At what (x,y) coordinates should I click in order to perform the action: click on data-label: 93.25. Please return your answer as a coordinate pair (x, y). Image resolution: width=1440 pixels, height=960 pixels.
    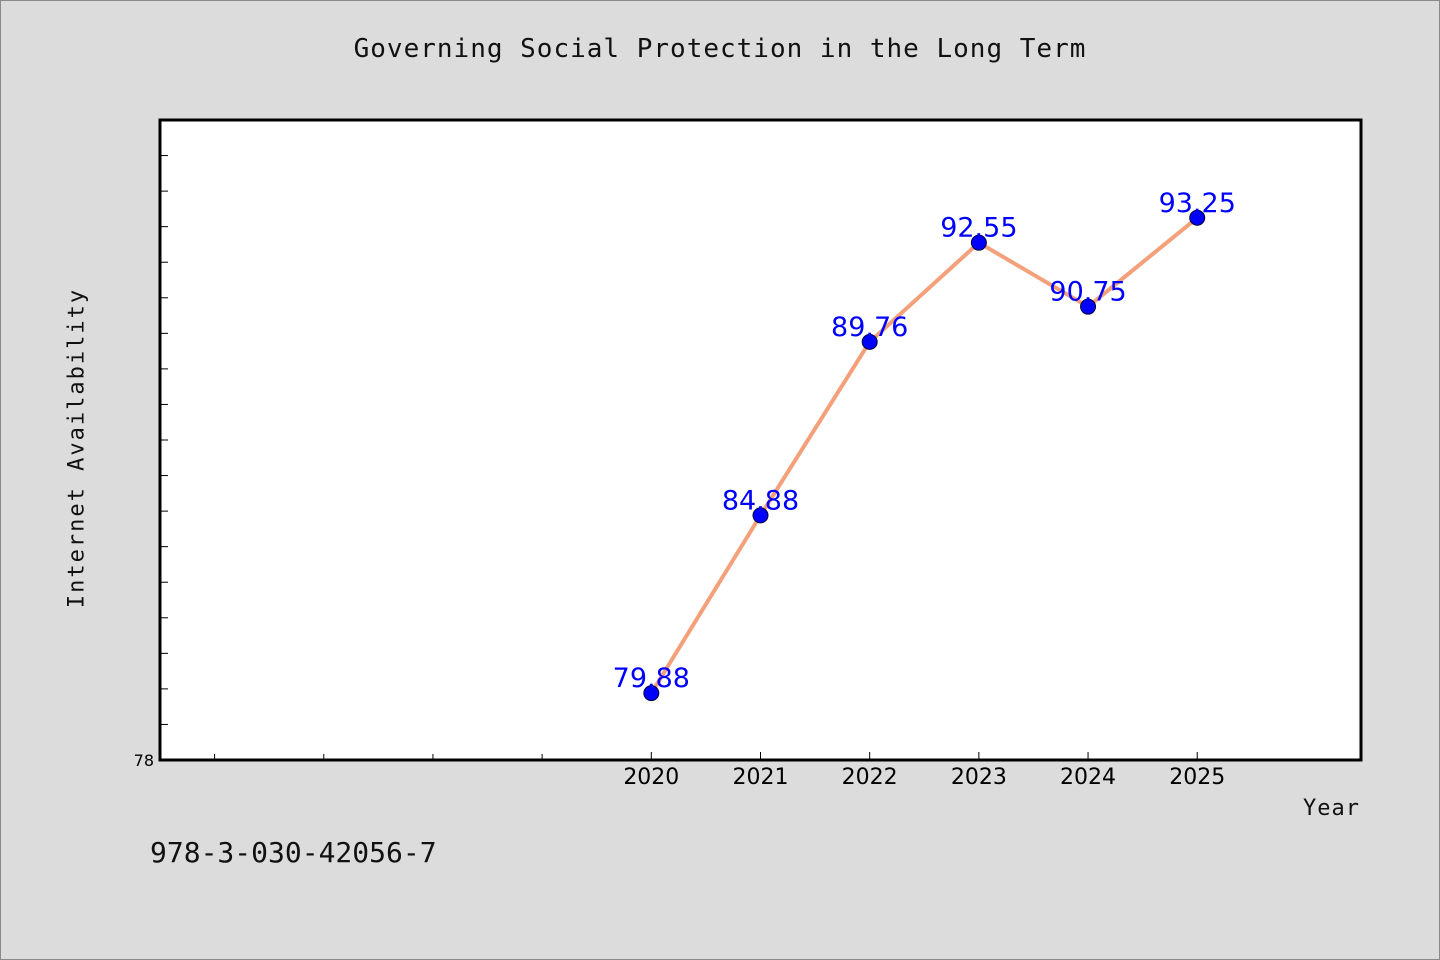
    Looking at the image, I should click on (1197, 203).